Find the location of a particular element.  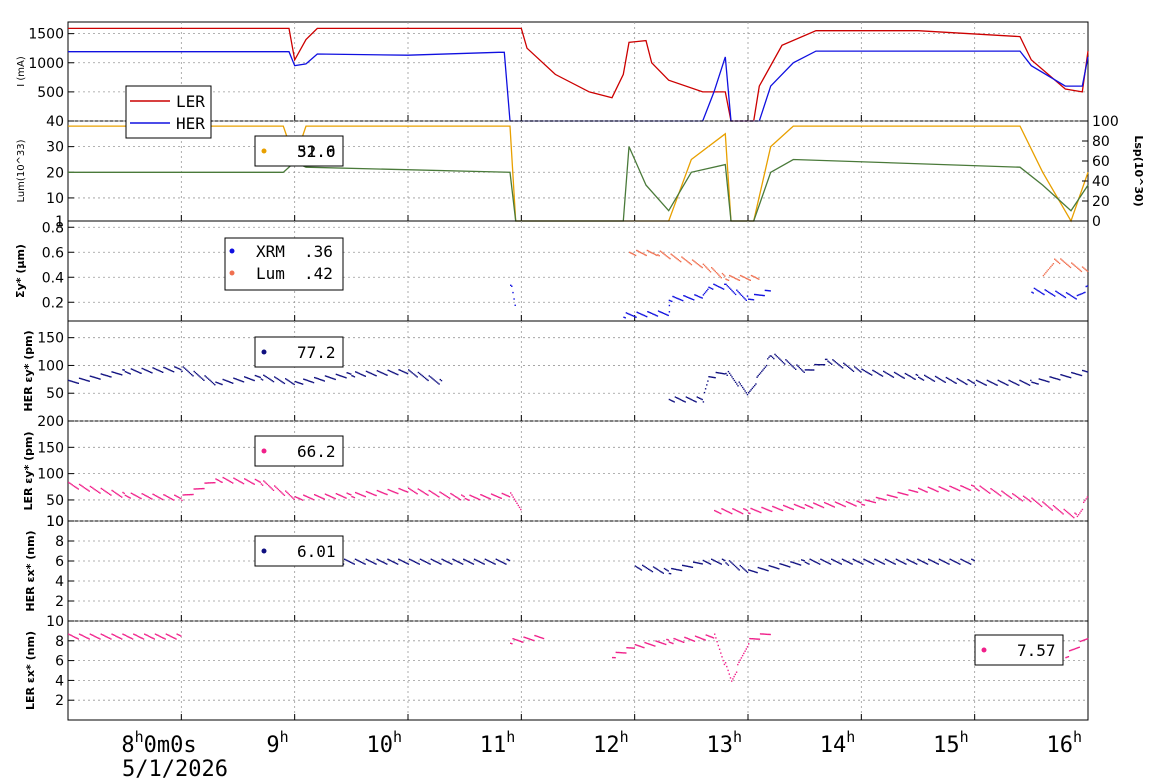

legend-value: .42 is located at coordinates (318, 273).